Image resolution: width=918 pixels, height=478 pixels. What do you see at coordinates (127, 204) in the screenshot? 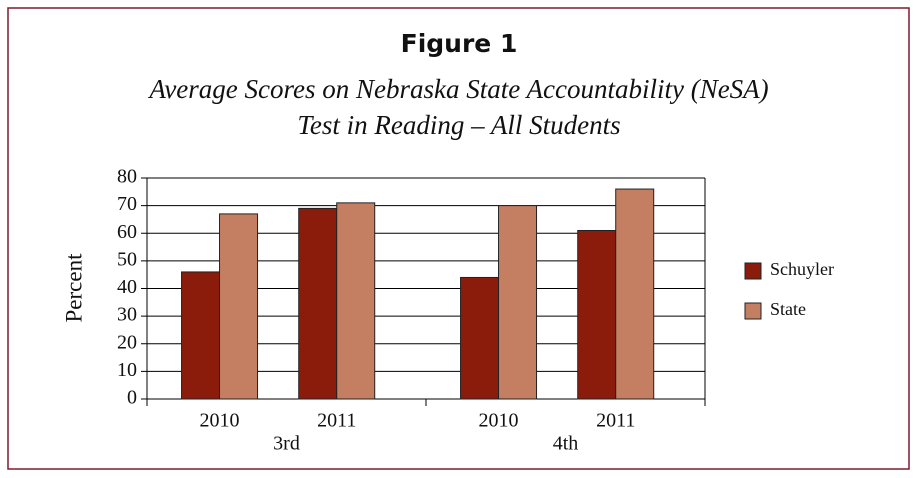
I see `y-tick-label: 70` at bounding box center [127, 204].